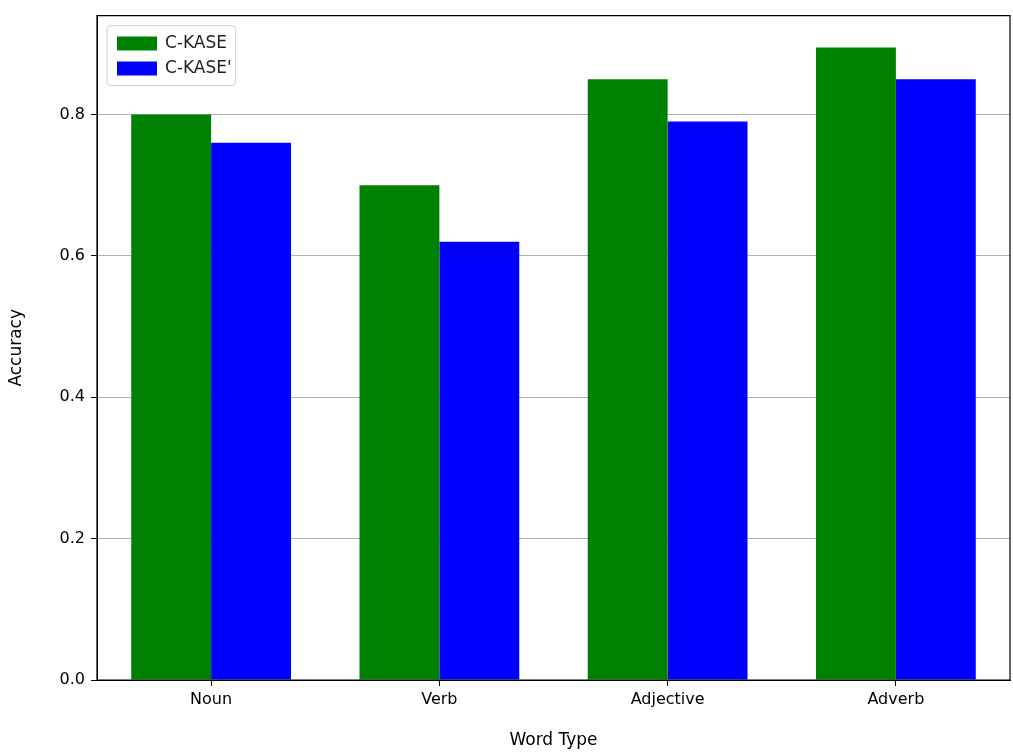  What do you see at coordinates (896, 698) in the screenshot?
I see `x-tick-label: Adverb` at bounding box center [896, 698].